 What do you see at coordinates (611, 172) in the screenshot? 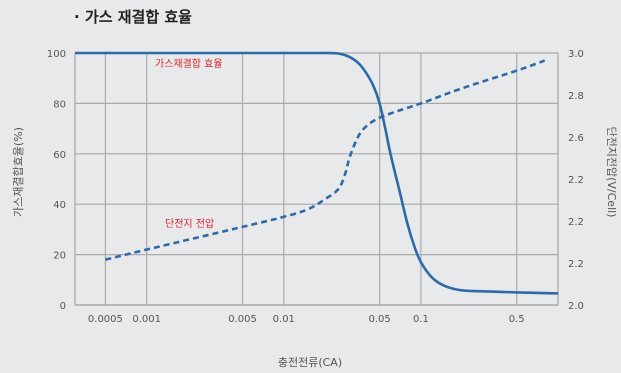
I see `y-right-axis-title: 단전지전압(V/Cell)` at bounding box center [611, 172].